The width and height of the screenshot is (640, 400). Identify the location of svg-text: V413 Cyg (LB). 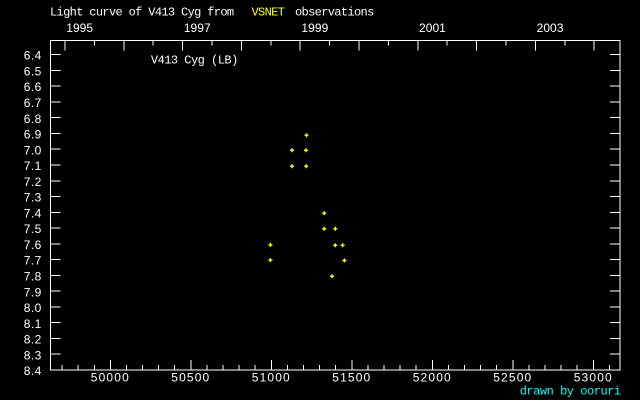
(194, 61).